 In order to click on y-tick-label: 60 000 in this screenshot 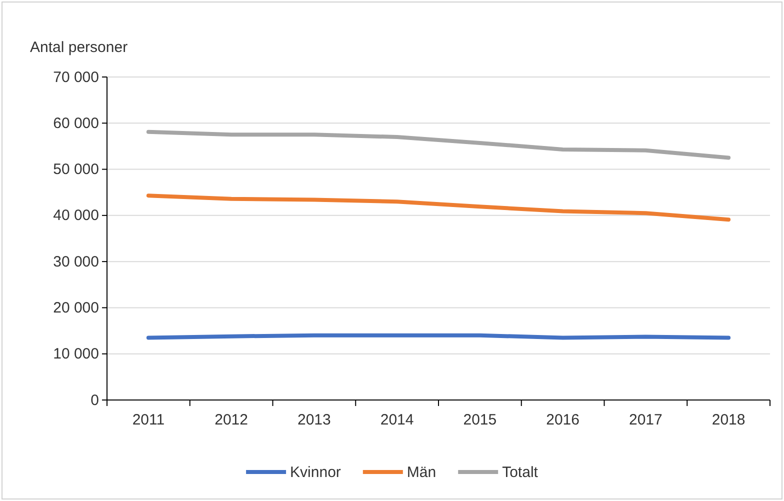, I will do `click(76, 123)`.